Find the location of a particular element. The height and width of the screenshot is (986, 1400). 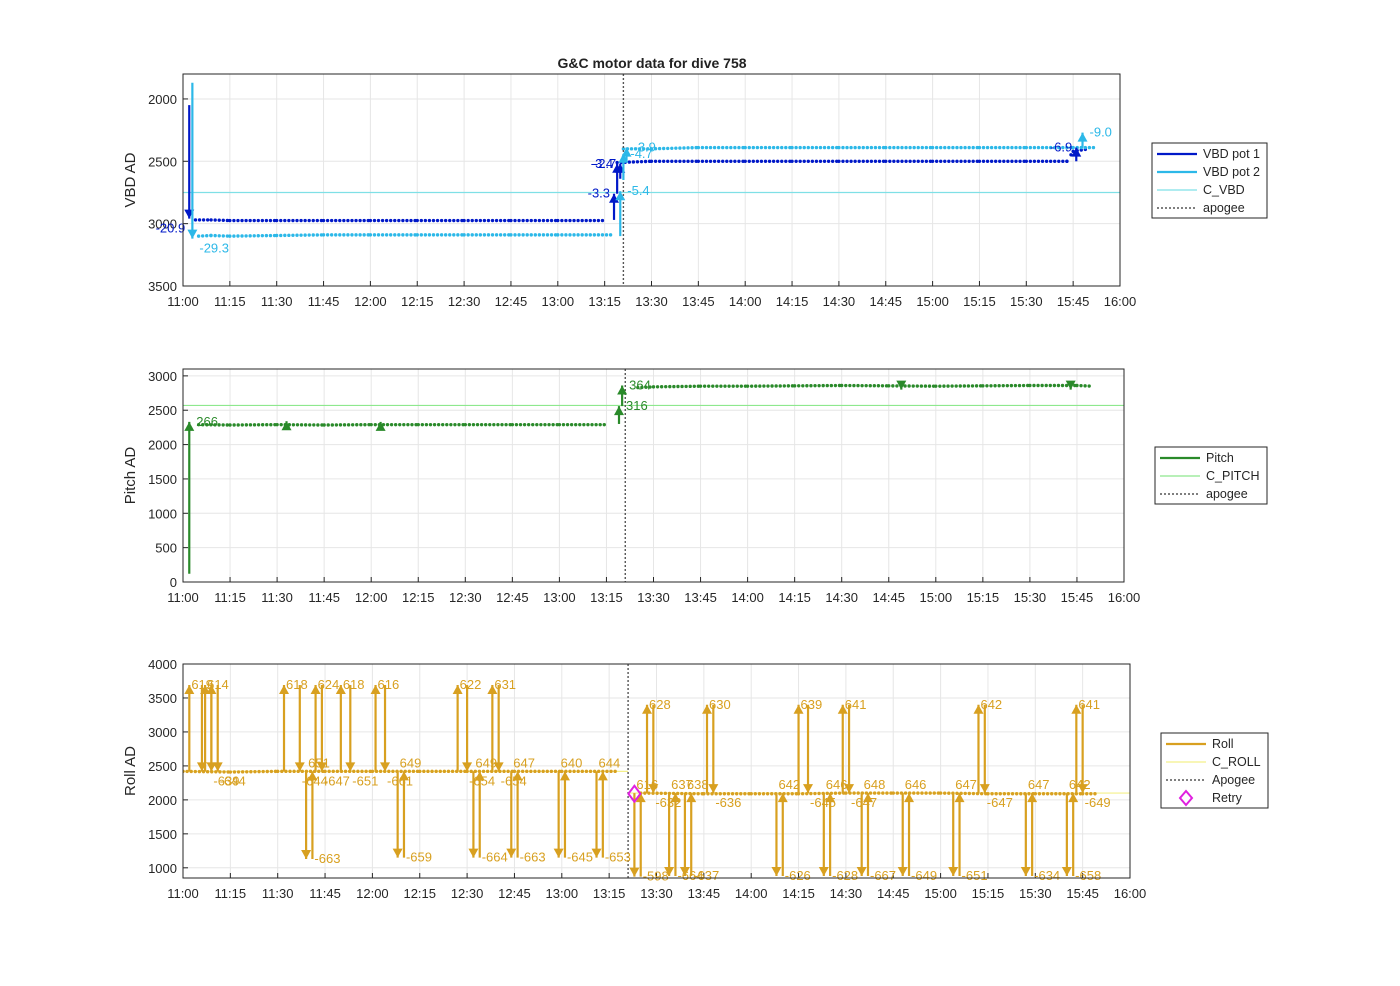

move-back-label: -651 is located at coordinates (975, 875).